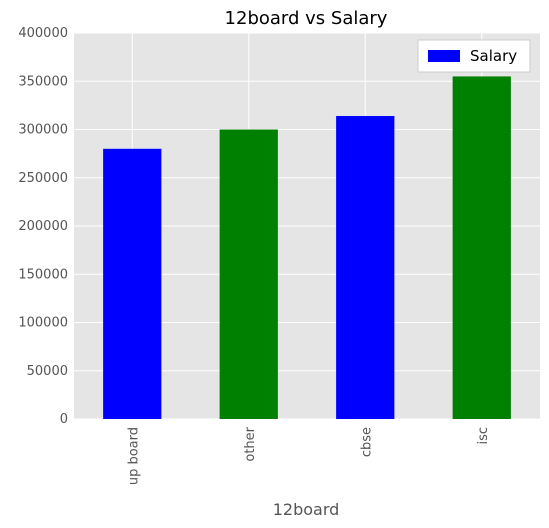  I want to click on legend: Salary, so click(474, 56).